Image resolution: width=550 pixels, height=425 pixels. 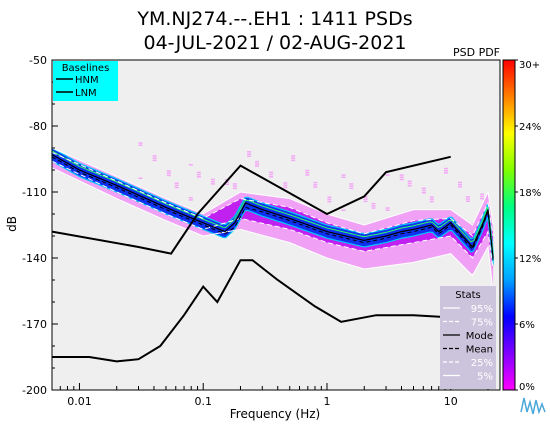 I want to click on colorbar-tick-label: 6%, so click(x=527, y=325).